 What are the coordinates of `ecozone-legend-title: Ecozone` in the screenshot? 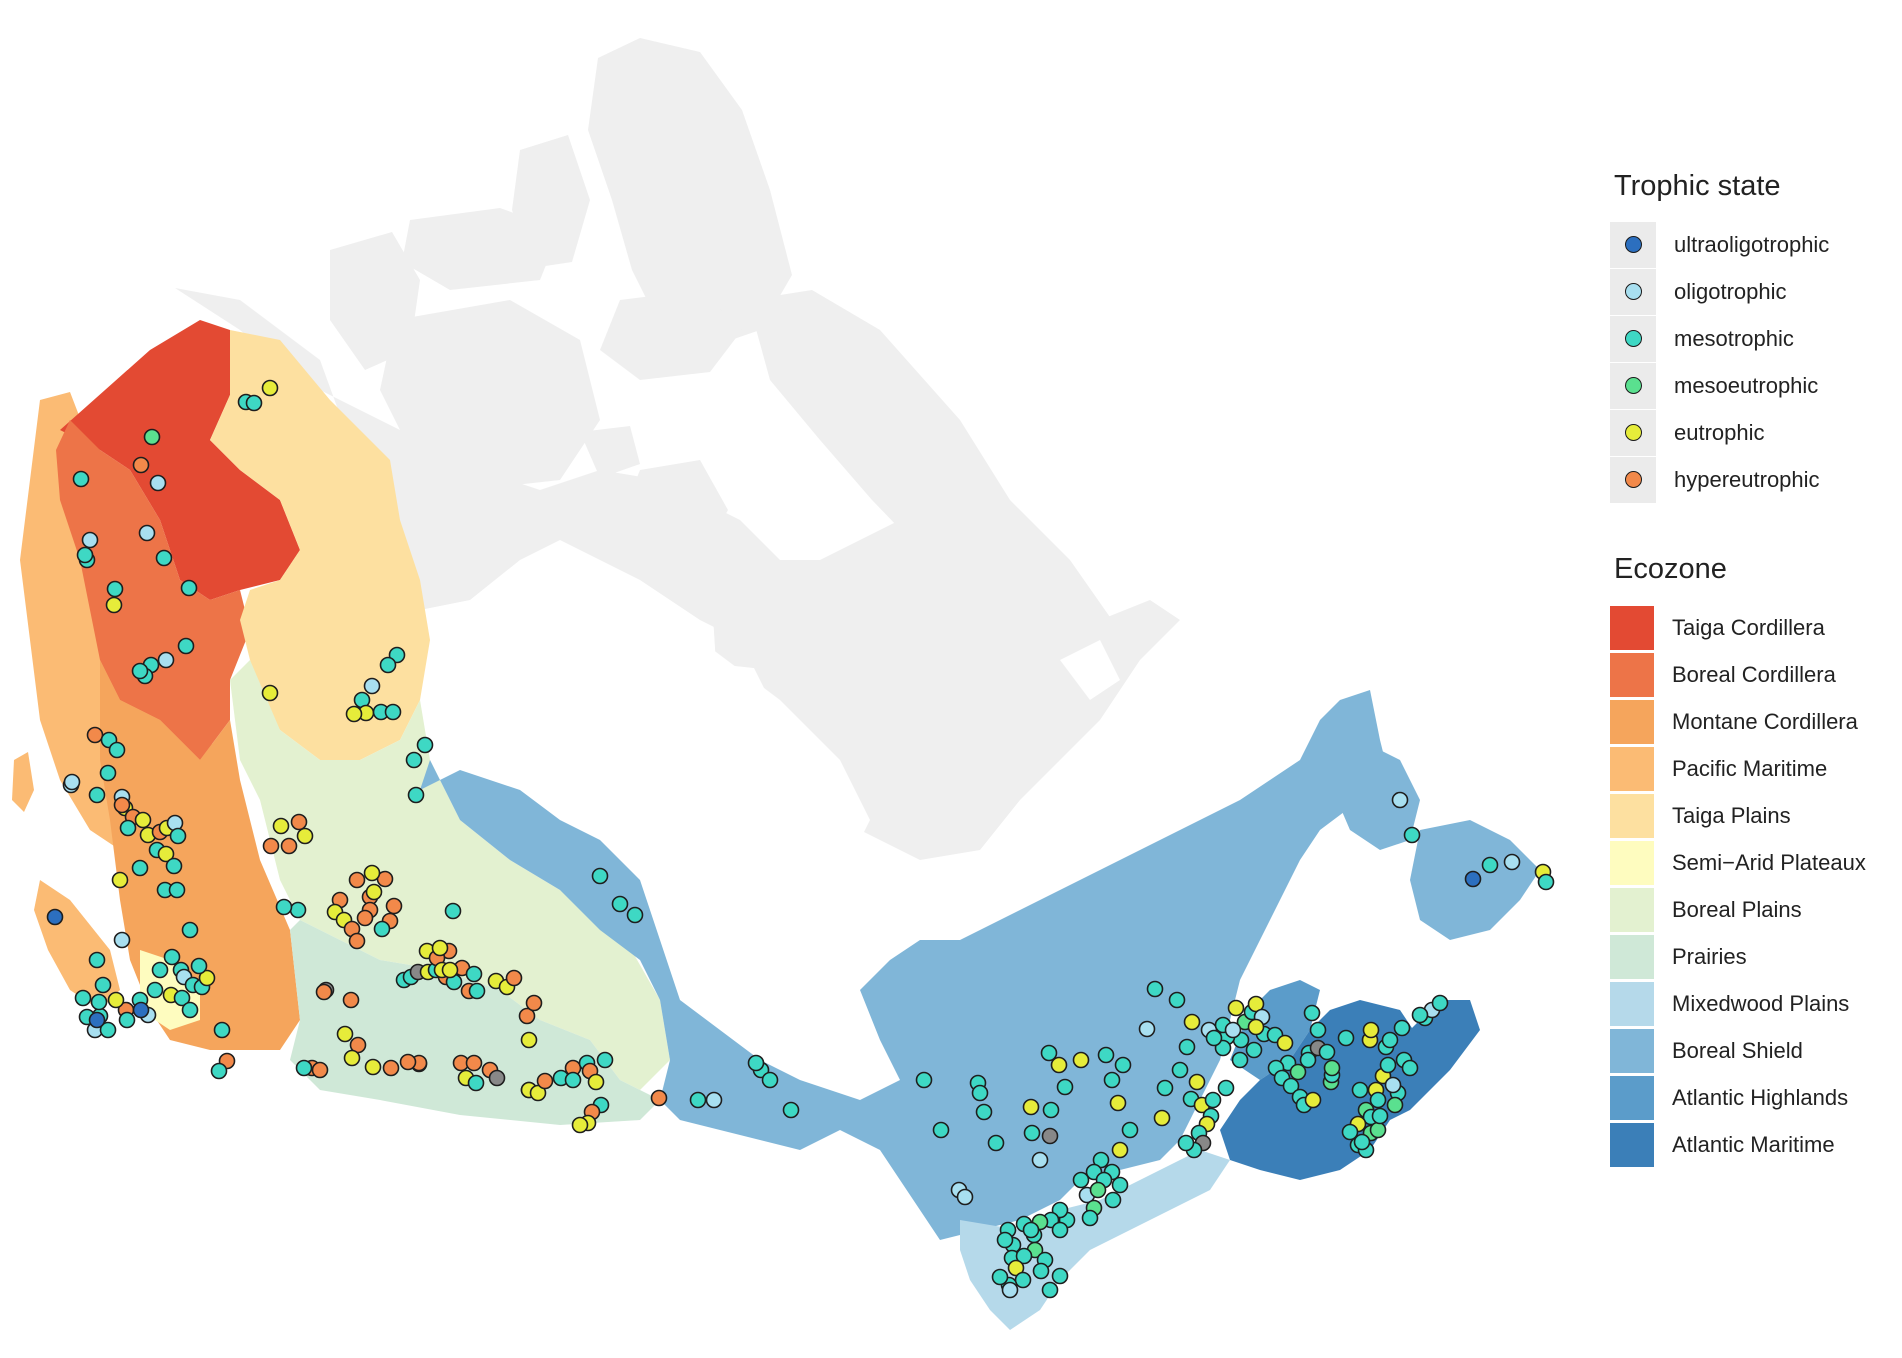 It's located at (1670, 569).